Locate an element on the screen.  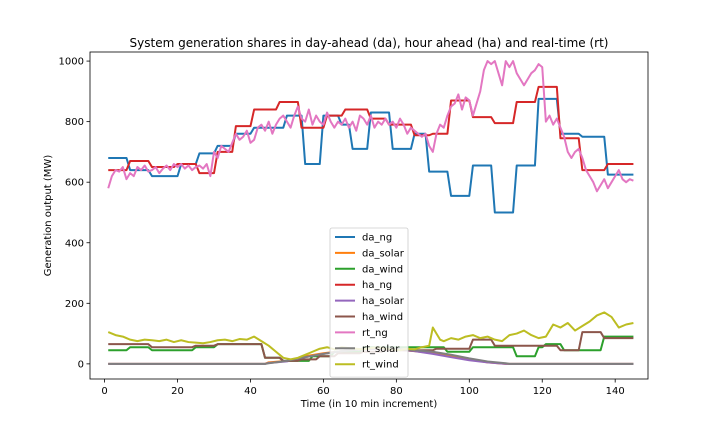
legend-label: ha_wind is located at coordinates (382, 317).